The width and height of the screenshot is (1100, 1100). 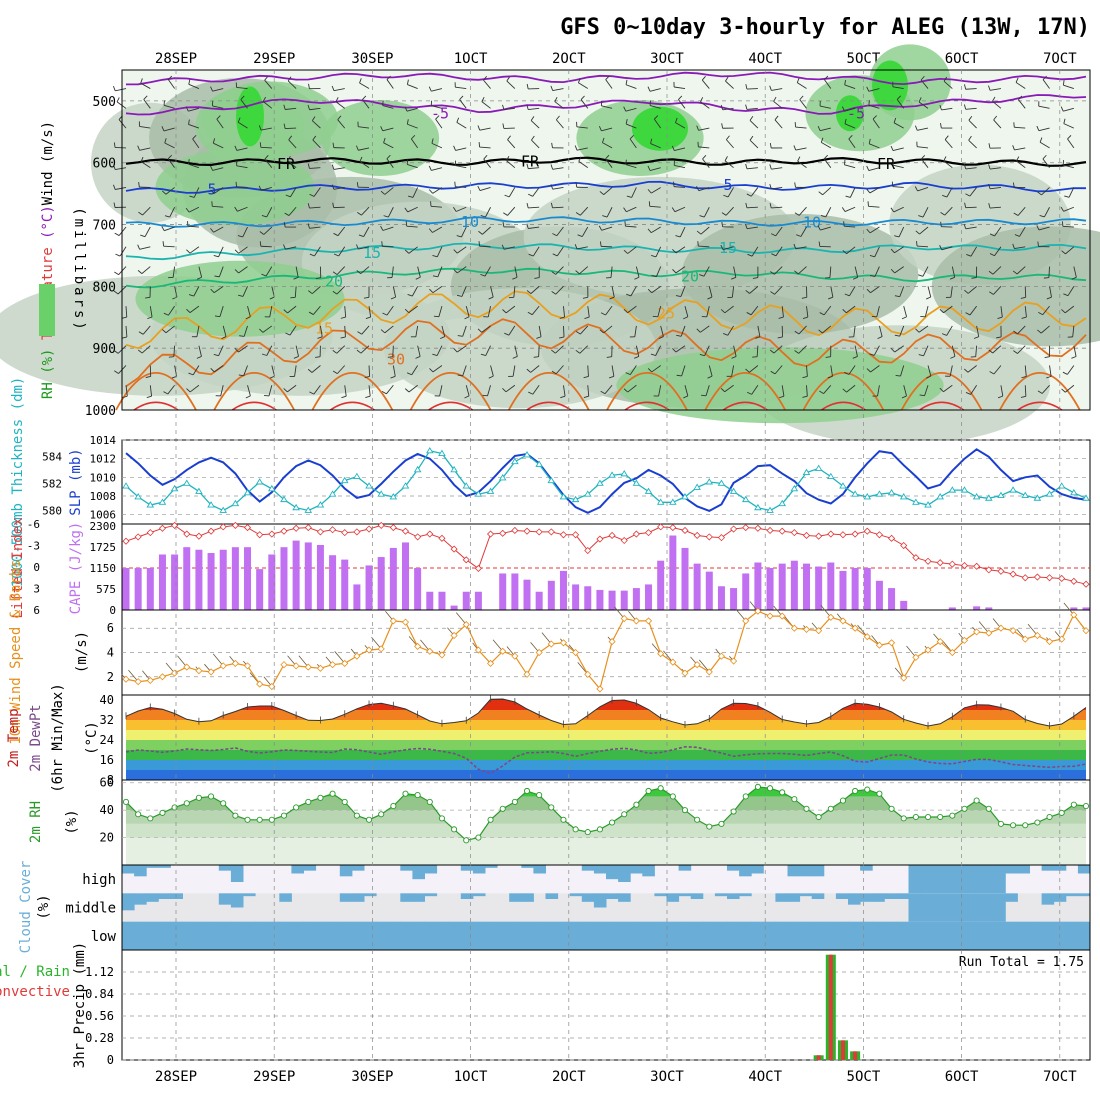 I want to click on pressure-tick-label: 500, so click(x=104, y=102).